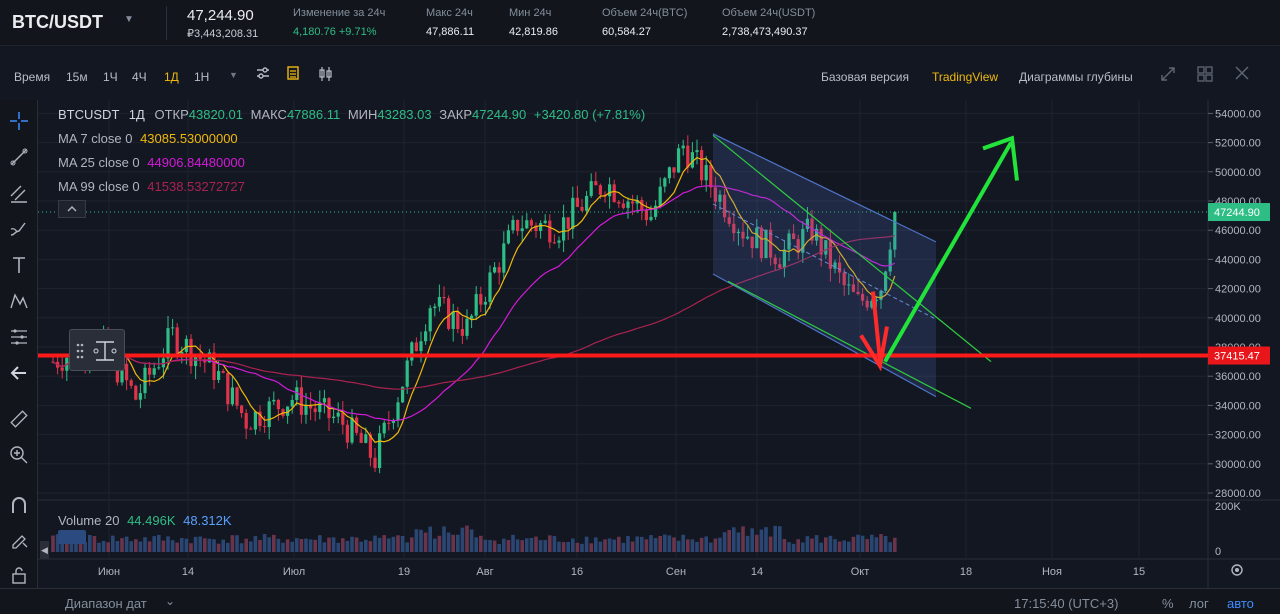  What do you see at coordinates (110, 77) in the screenshot?
I see `interval-1h: 1Ч` at bounding box center [110, 77].